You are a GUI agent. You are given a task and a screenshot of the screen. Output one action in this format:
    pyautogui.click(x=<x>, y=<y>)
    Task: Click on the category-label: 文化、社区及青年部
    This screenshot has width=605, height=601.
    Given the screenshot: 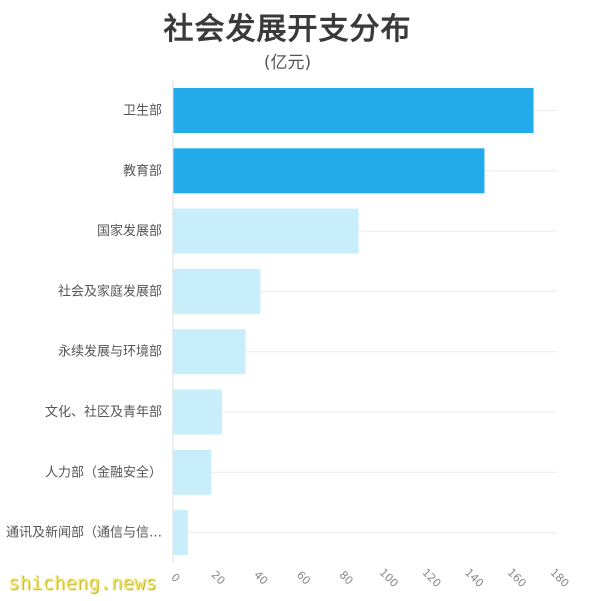 What is the action you would take?
    pyautogui.click(x=103, y=412)
    